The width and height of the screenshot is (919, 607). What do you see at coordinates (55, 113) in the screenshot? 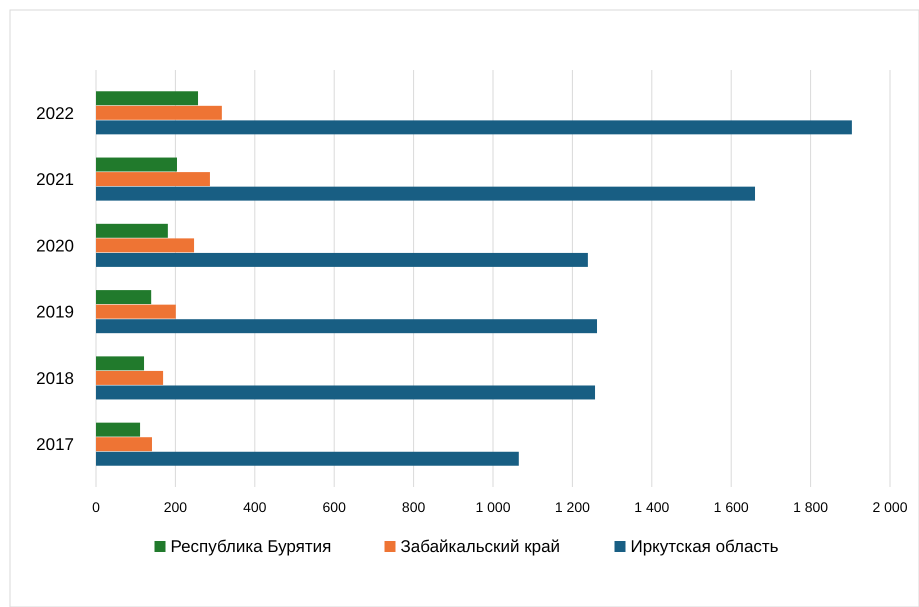
I see `y-tick-label: 2022` at bounding box center [55, 113].